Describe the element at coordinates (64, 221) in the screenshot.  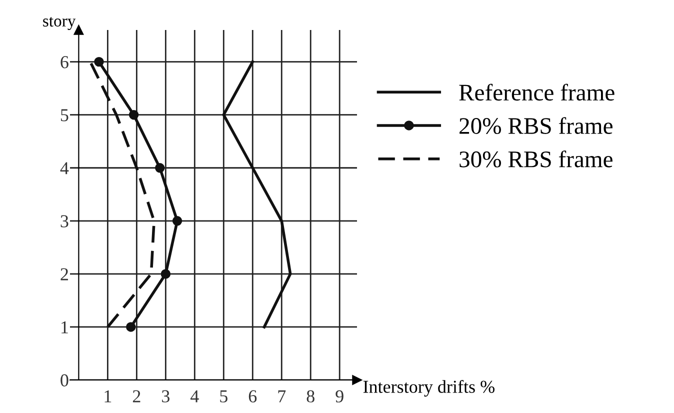
I see `y-tick-label: 3` at that location.